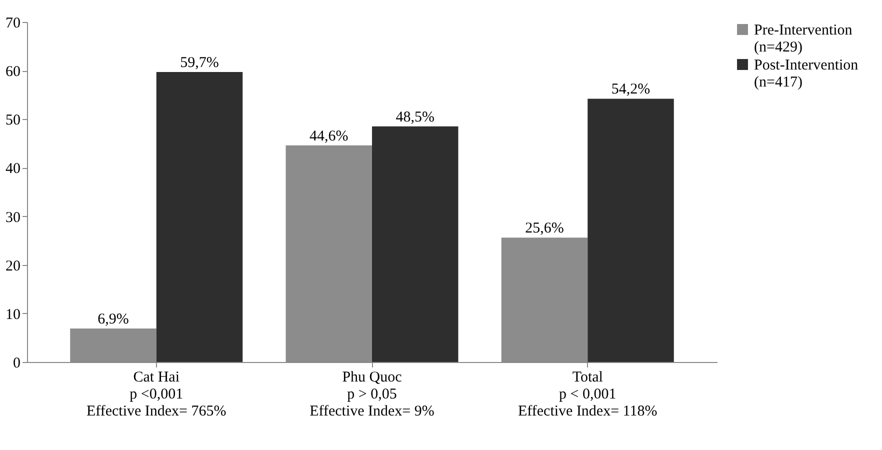  What do you see at coordinates (415, 117) in the screenshot?
I see `data-label: 48,5%` at bounding box center [415, 117].